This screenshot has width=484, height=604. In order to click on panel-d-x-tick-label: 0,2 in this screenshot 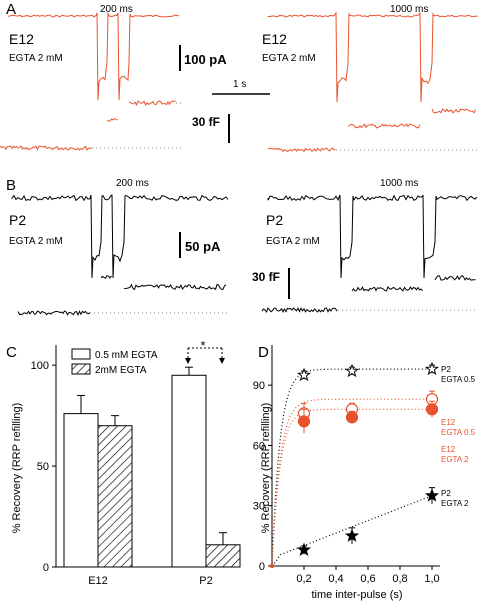, I will do `click(303, 579)`.